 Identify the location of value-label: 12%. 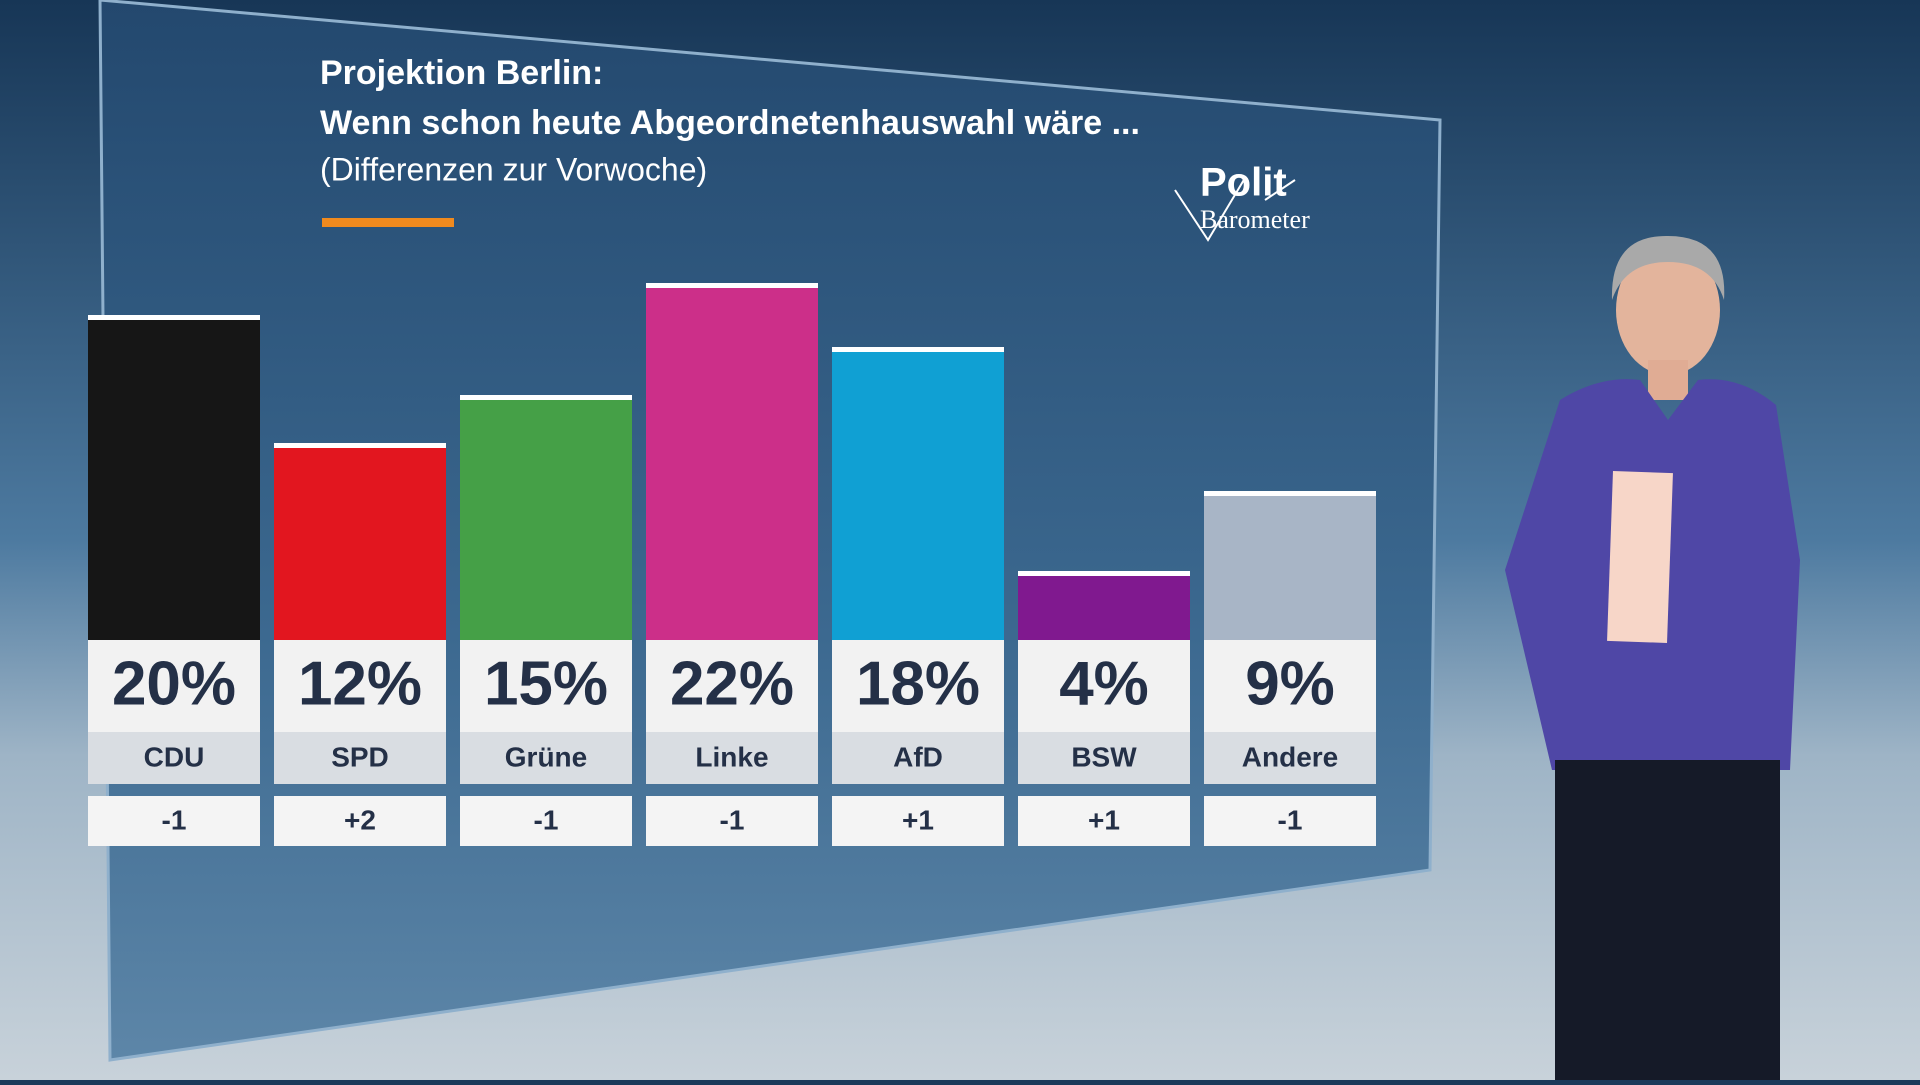
(360, 683).